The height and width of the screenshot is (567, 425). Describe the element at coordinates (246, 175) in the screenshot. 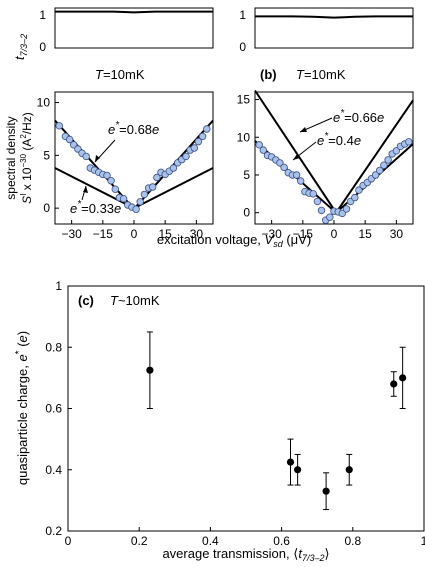

I see `panel-b-ytick-label: 5` at that location.